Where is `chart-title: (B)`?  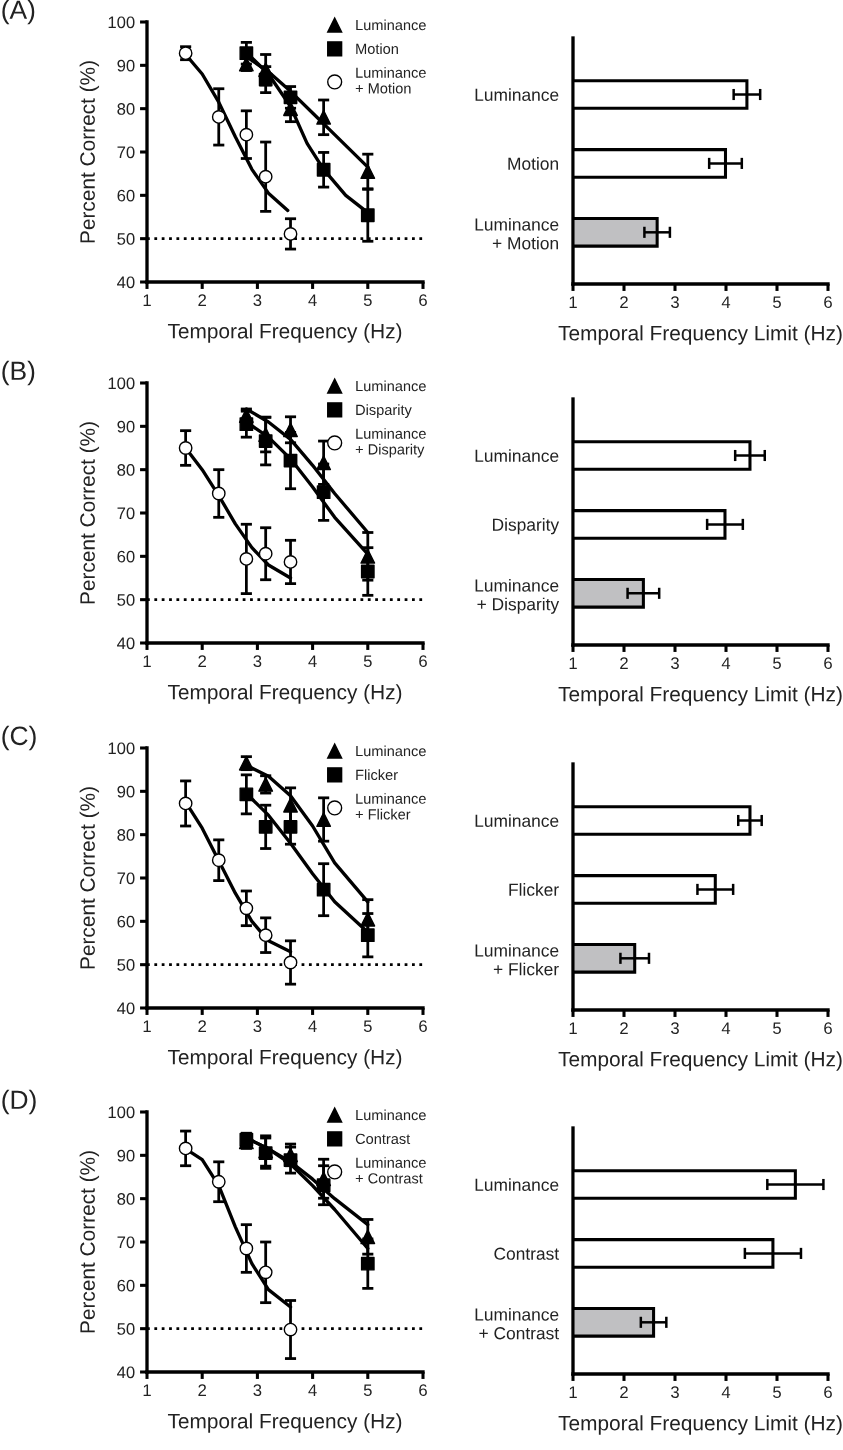
chart-title: (B) is located at coordinates (18, 373).